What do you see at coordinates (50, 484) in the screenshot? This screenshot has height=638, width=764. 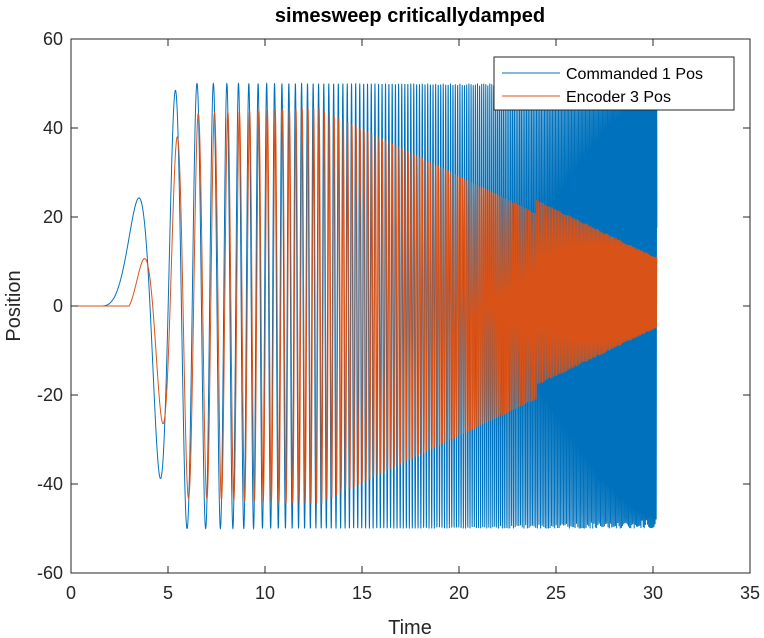 I see `y-tick-label: -40` at bounding box center [50, 484].